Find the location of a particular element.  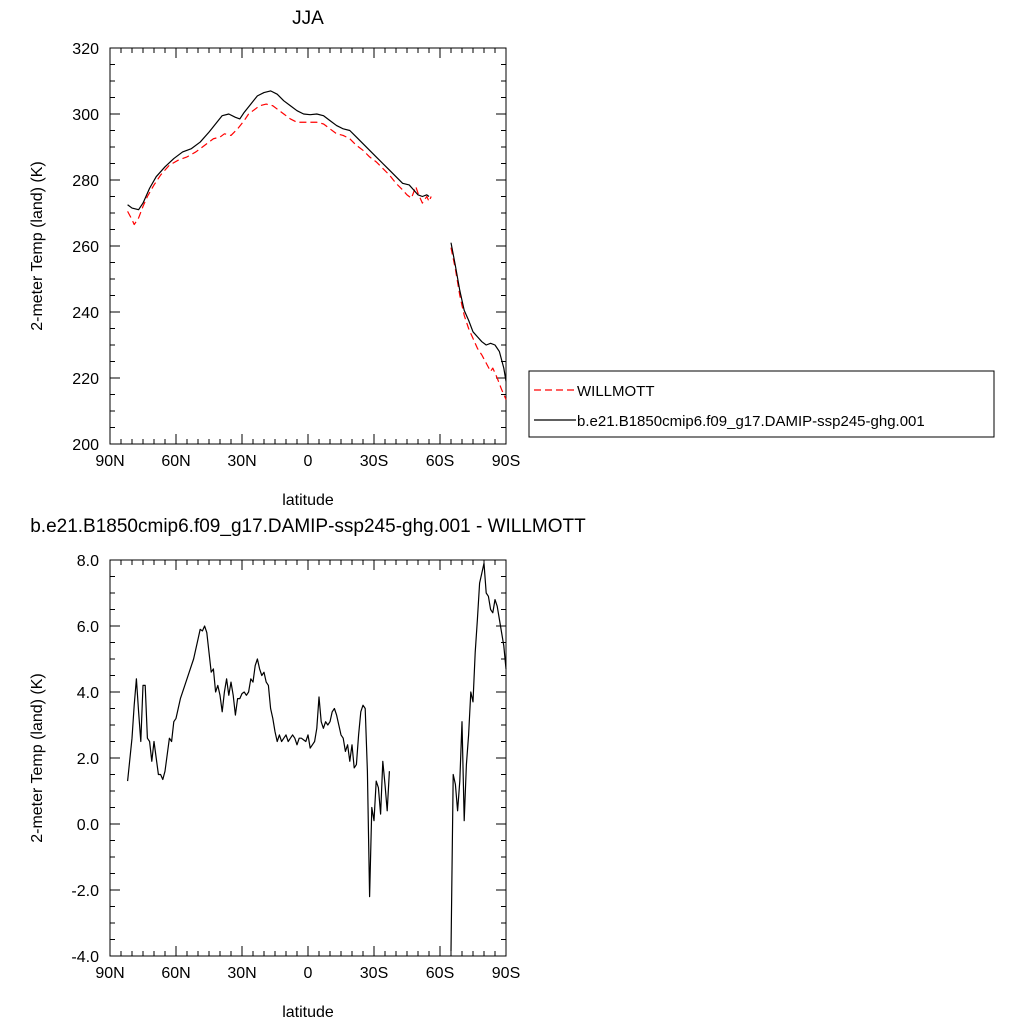

top-y-axis-label: 2-meter Temp (land) (K) is located at coordinates (37, 246).